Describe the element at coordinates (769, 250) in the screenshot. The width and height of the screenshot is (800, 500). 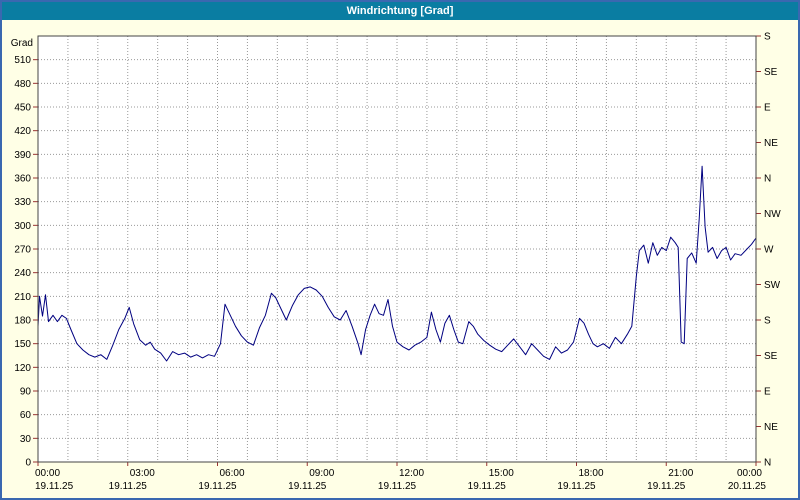
I see `compass-tick-label: W` at that location.